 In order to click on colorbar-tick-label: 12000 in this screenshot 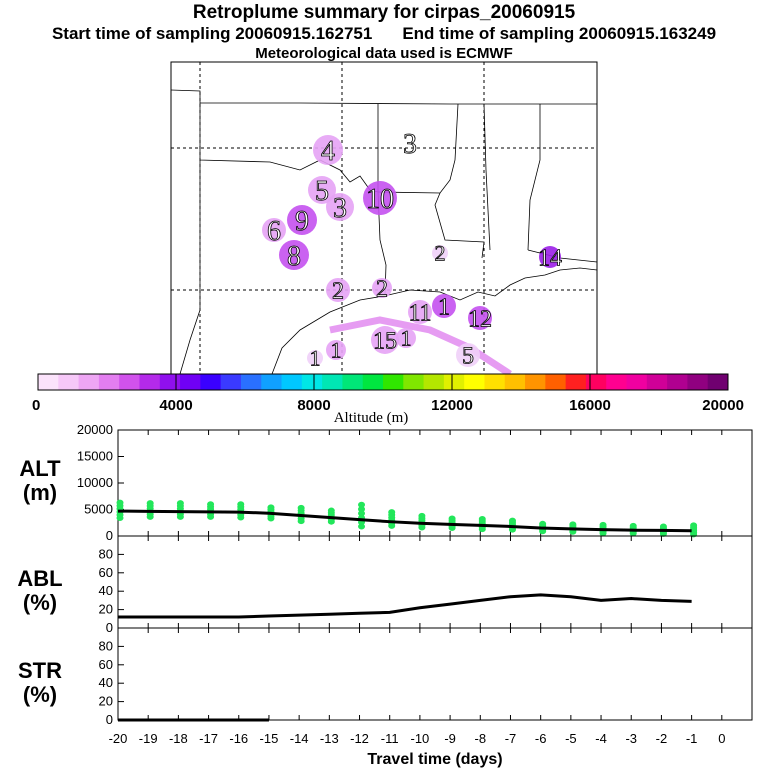, I will do `click(452, 405)`.